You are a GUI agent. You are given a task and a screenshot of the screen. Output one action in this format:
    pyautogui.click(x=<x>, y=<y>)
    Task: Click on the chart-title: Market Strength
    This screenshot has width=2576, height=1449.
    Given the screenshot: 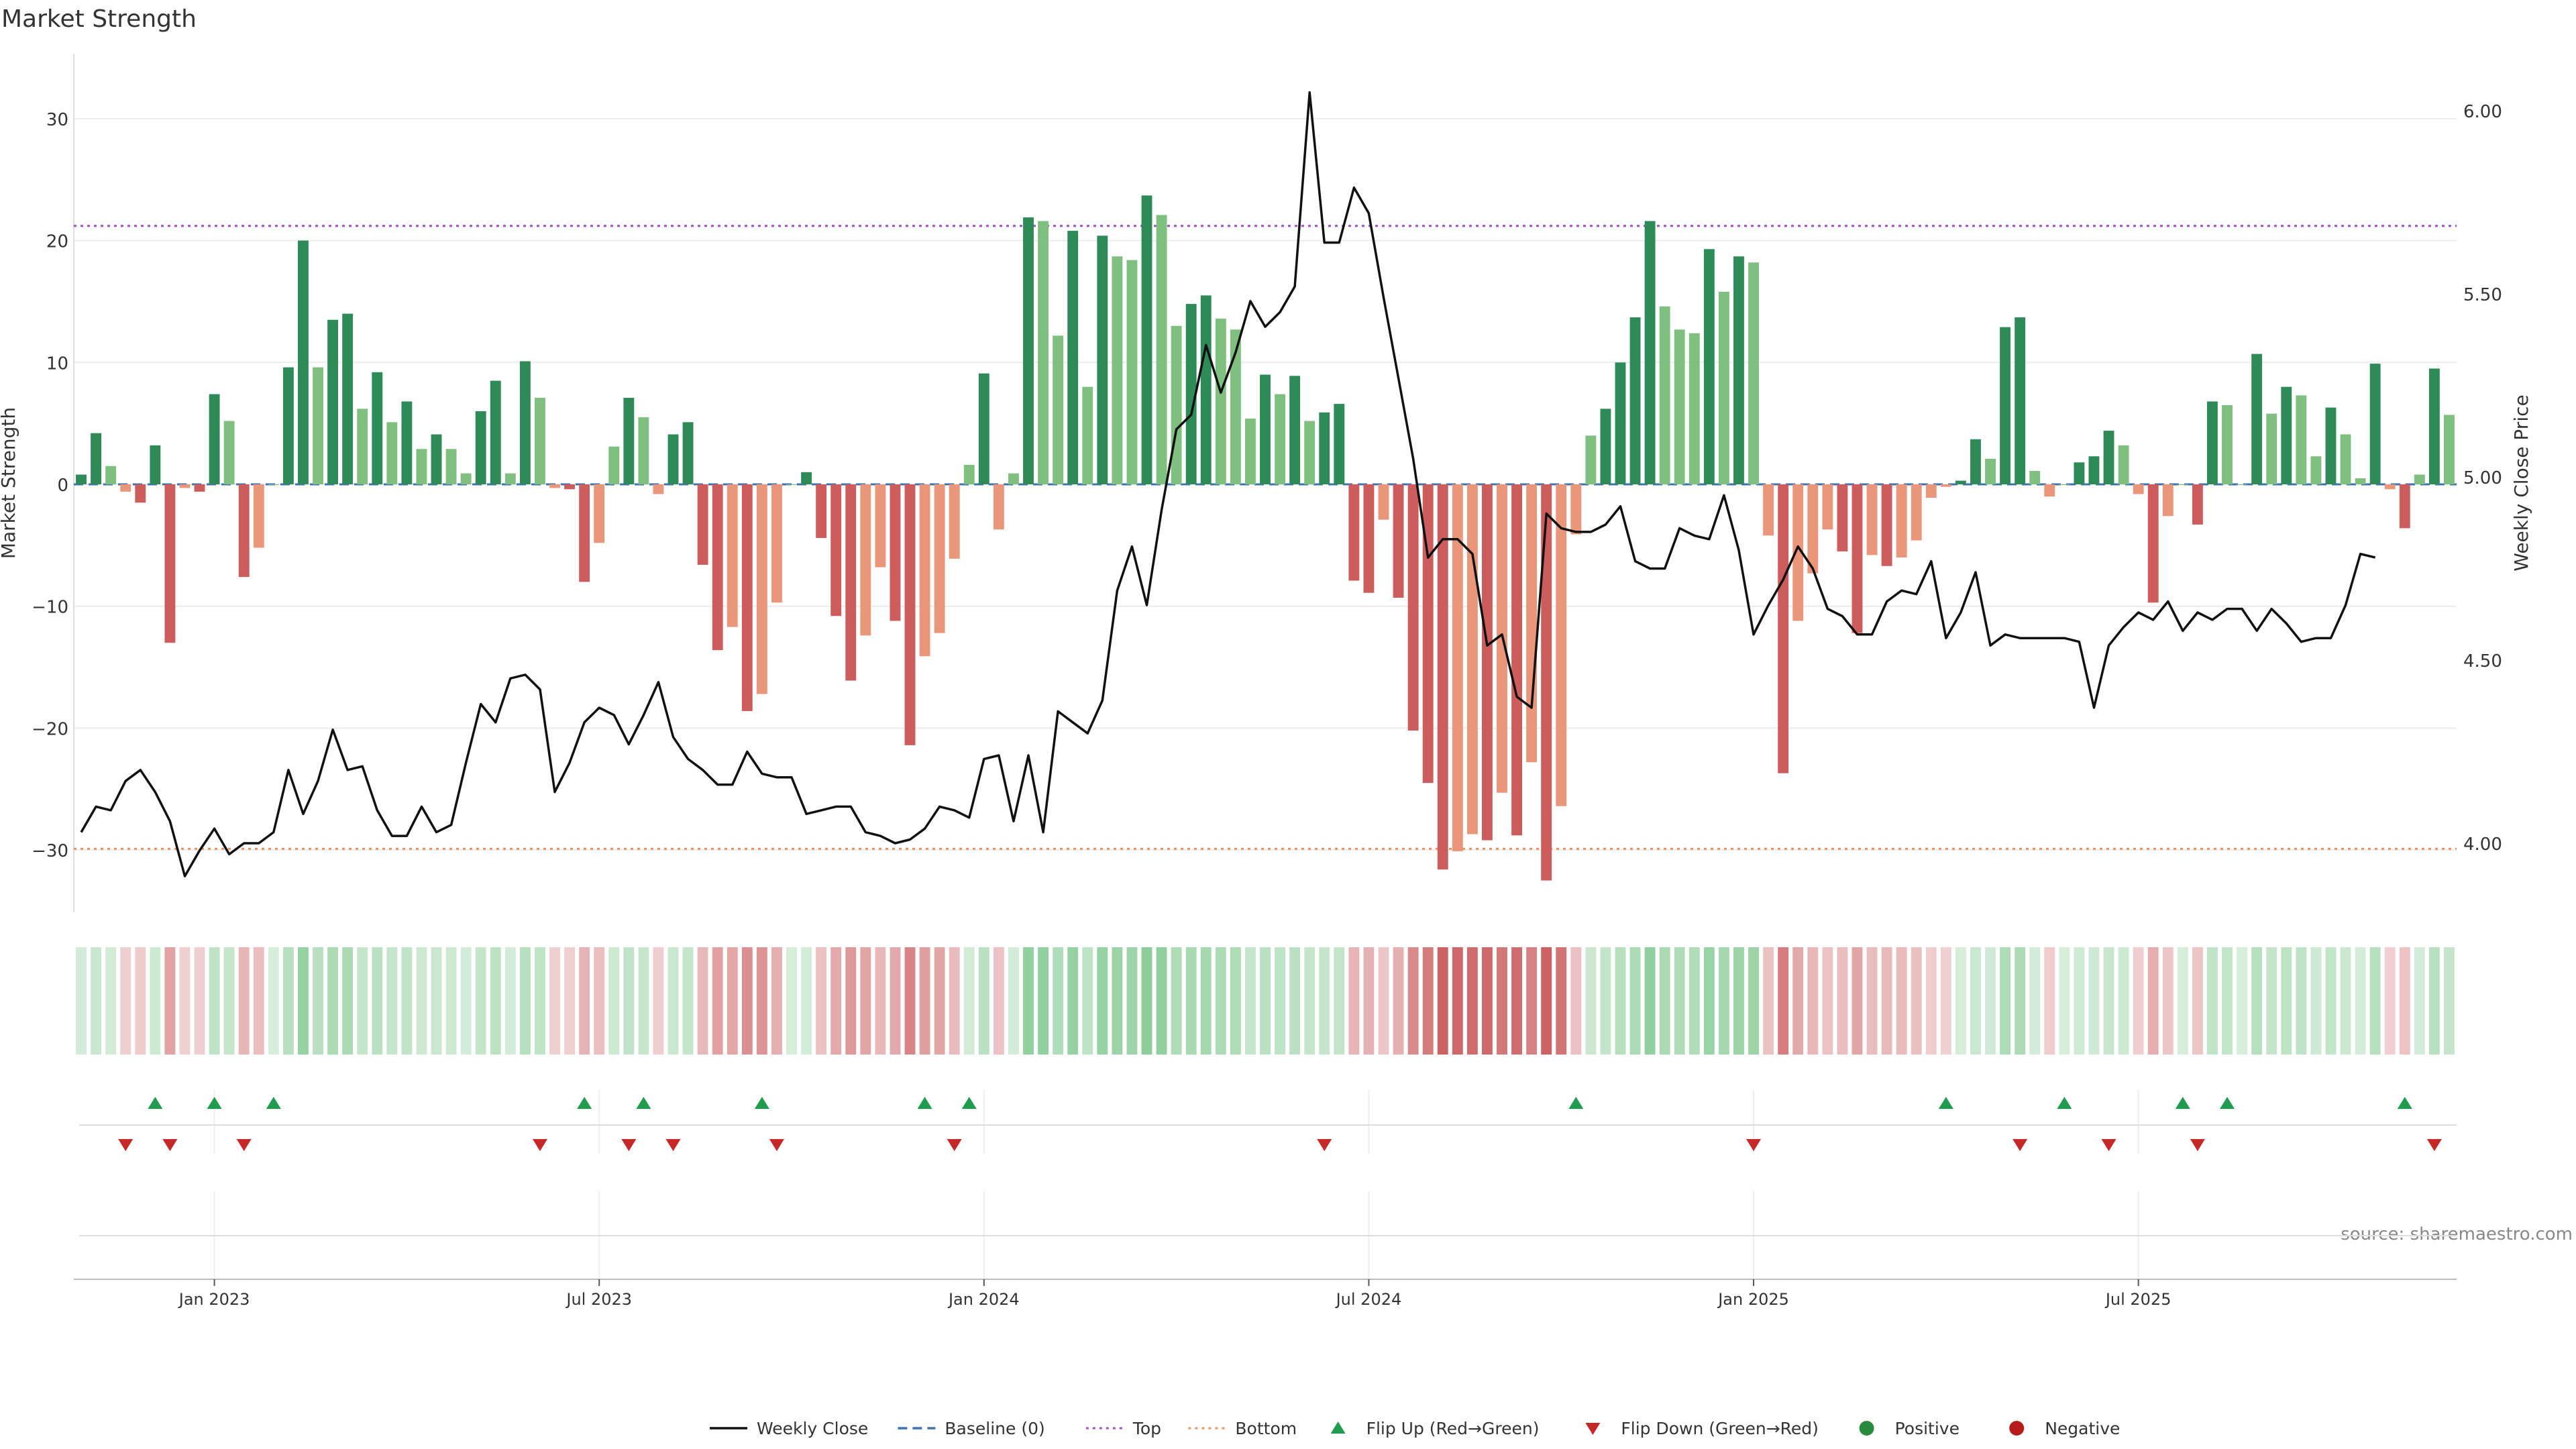 What is the action you would take?
    pyautogui.click(x=99, y=19)
    